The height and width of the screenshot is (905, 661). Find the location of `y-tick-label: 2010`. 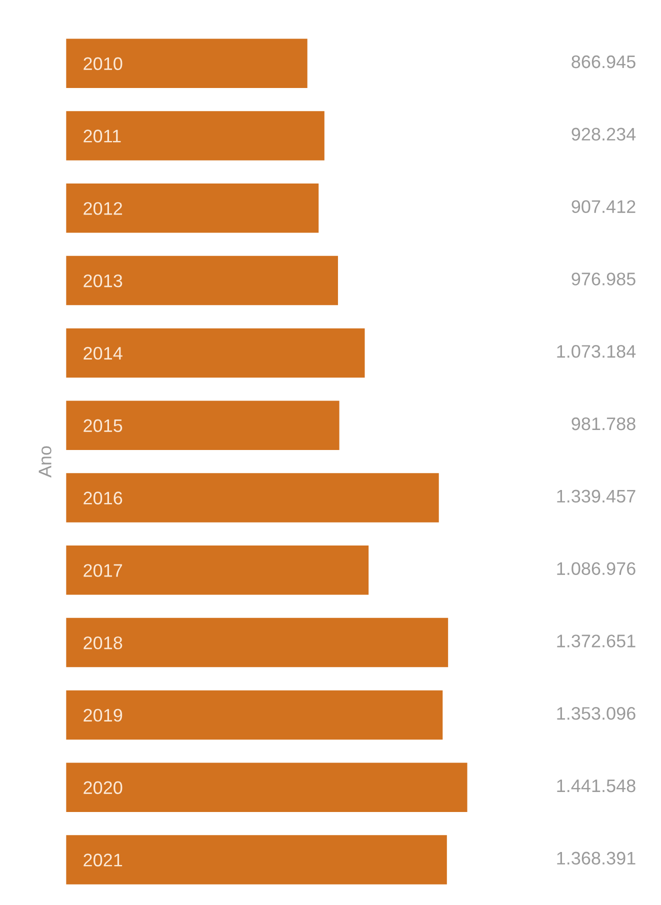

y-tick-label: 2010 is located at coordinates (103, 63).